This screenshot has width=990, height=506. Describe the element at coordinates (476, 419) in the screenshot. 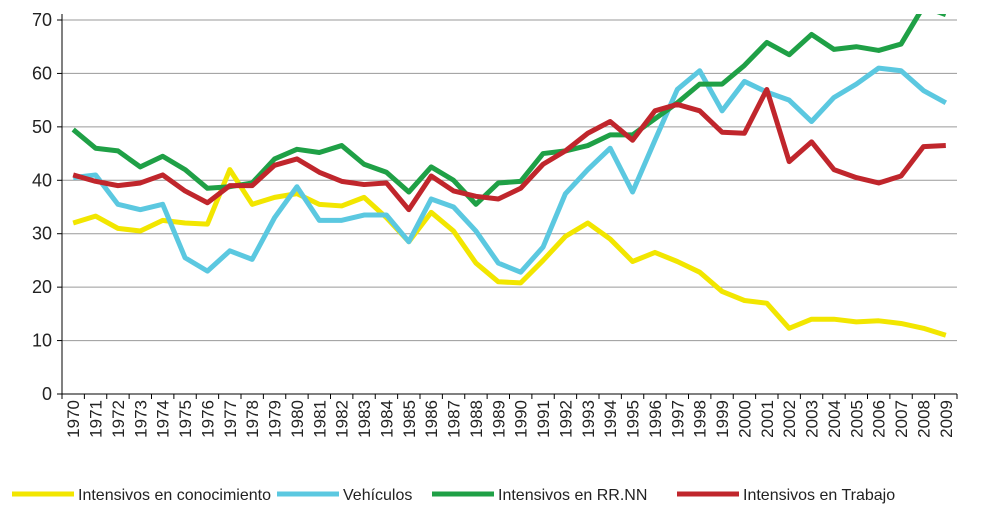

I see `x-tick-label: 1988` at that location.